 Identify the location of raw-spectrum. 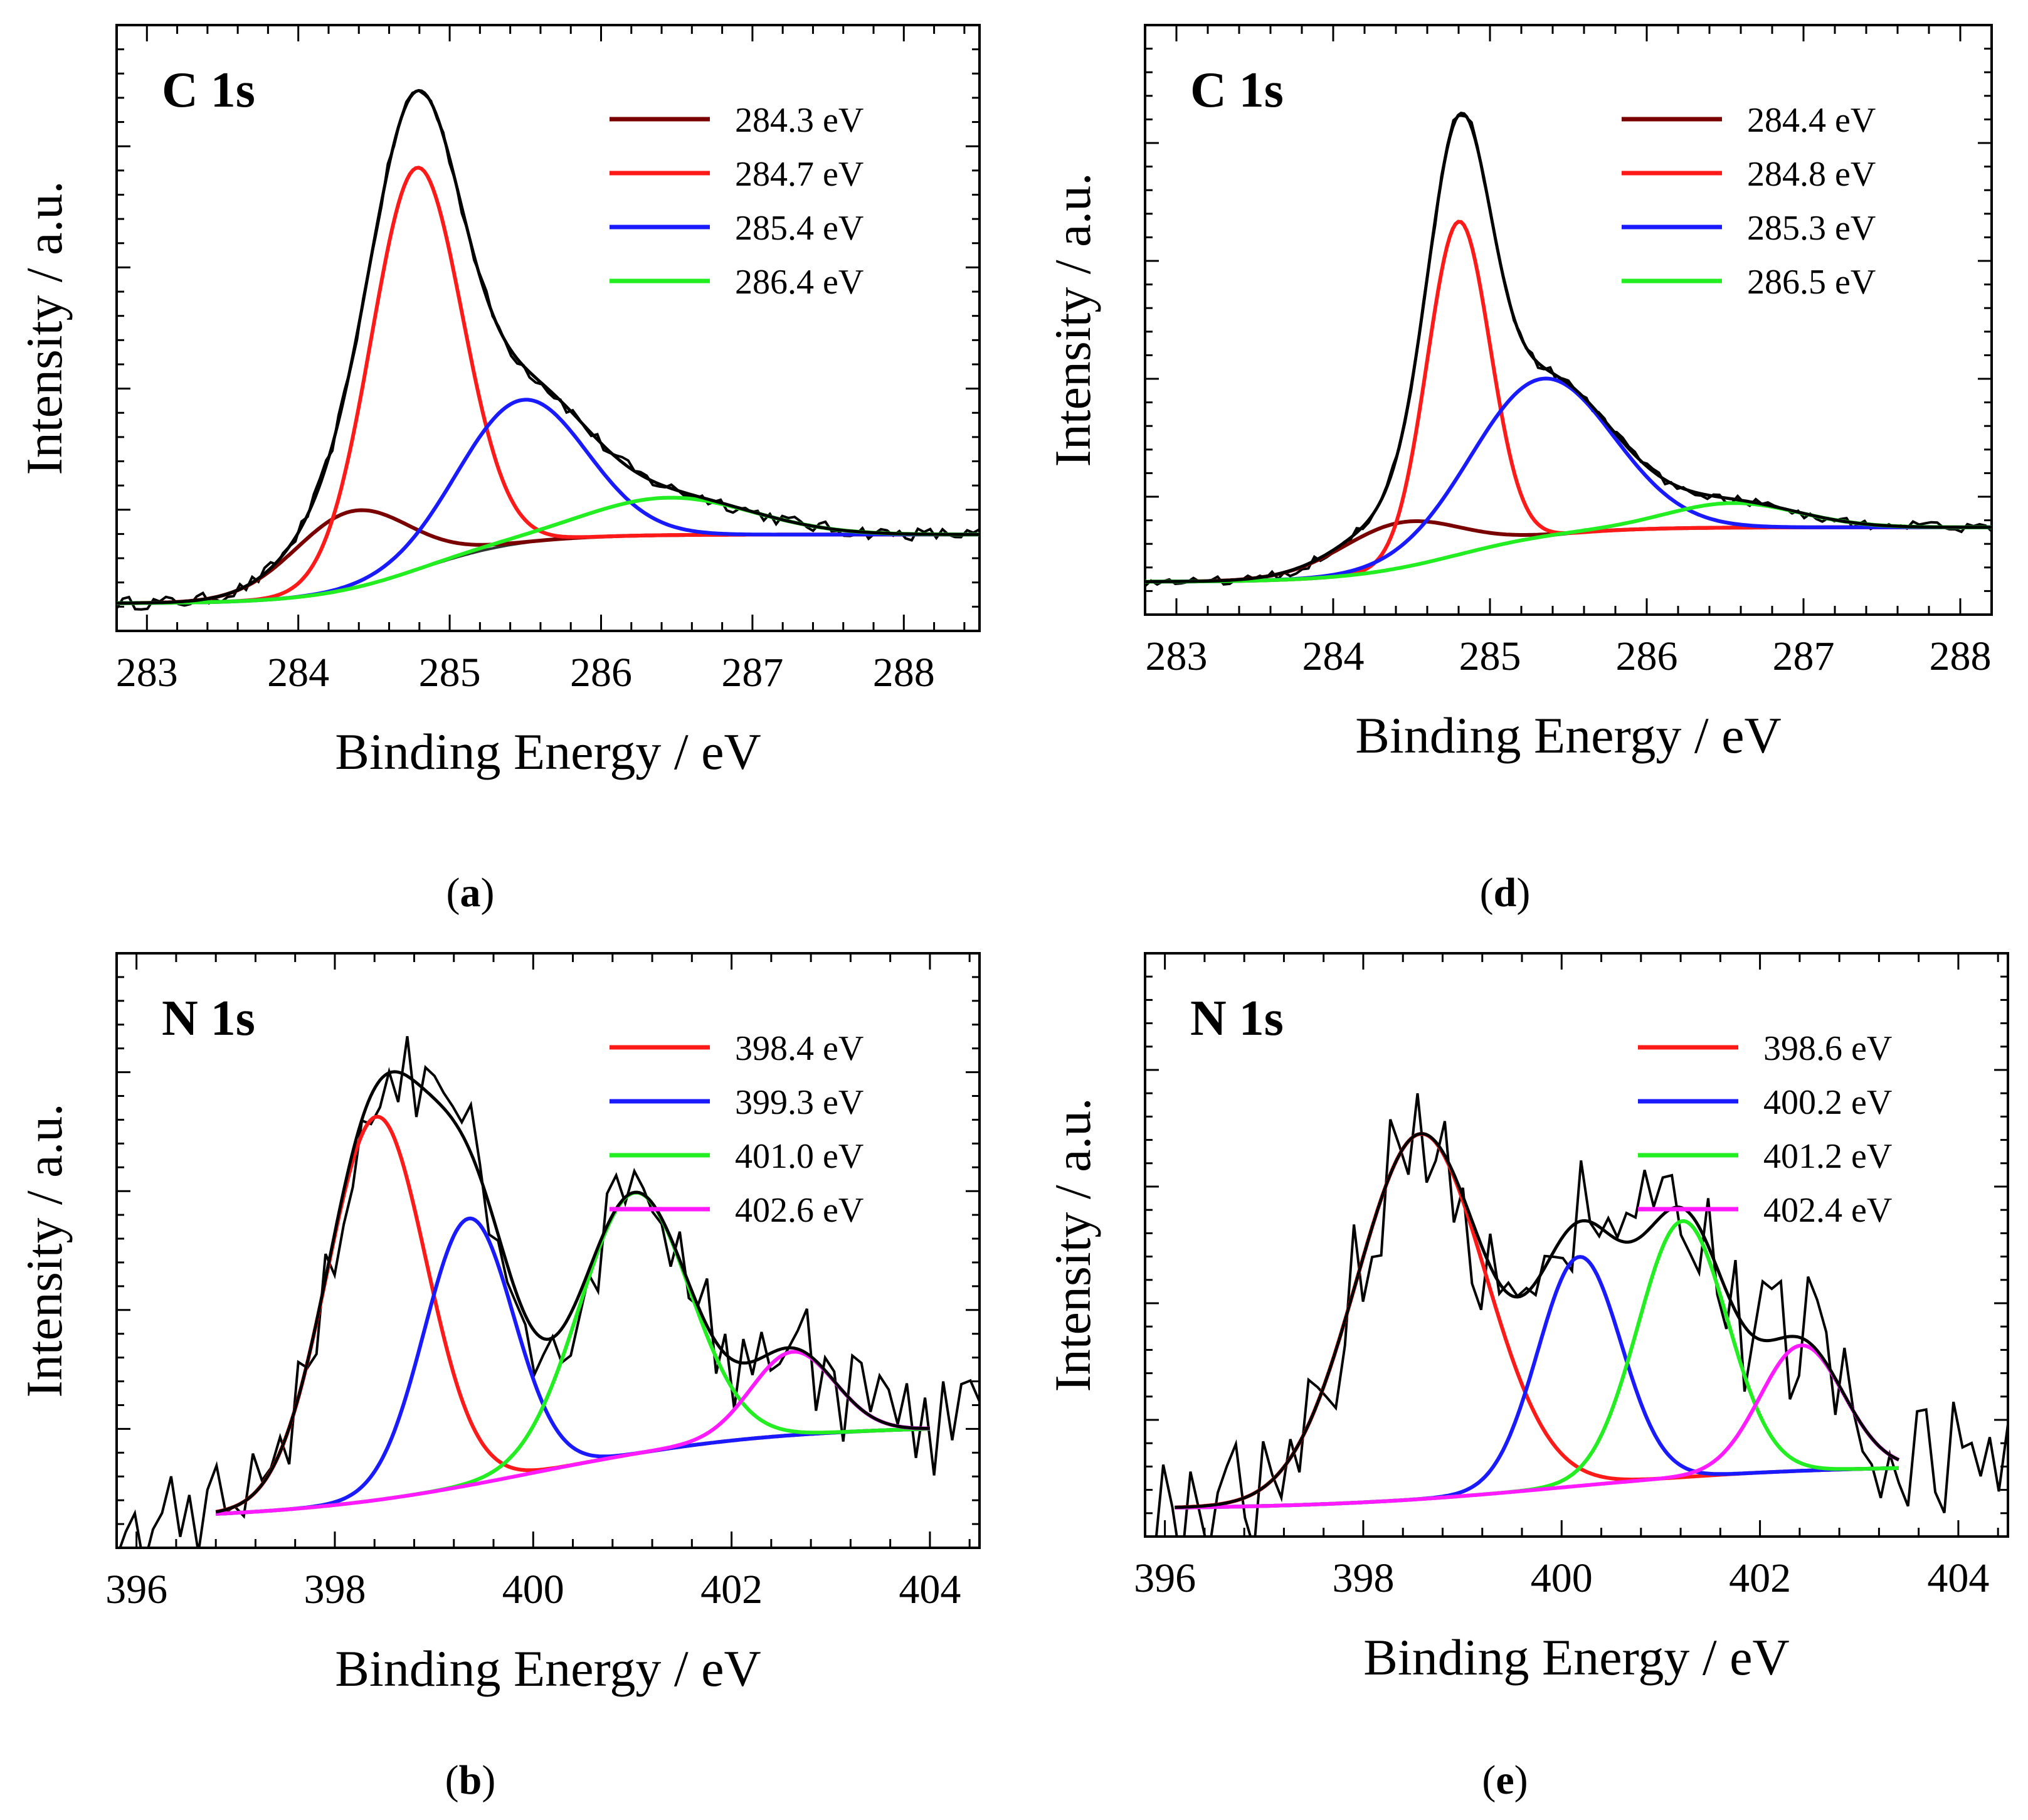
(1581, 1315).